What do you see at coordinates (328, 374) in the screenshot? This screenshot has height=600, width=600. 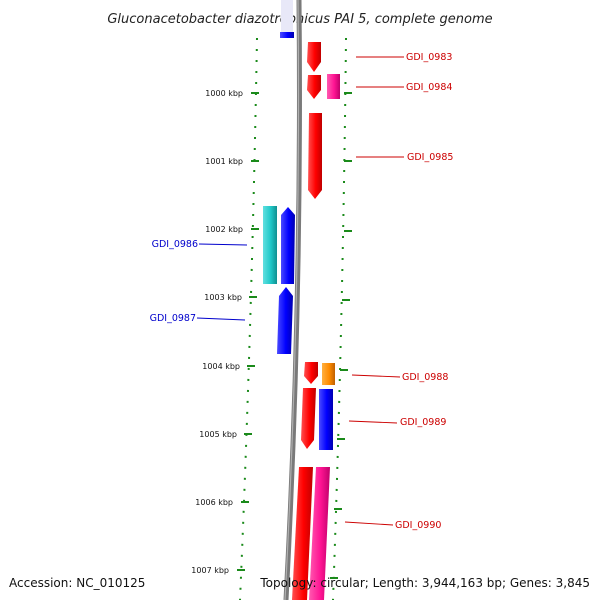 I see `feature-gdi-0988-orange` at bounding box center [328, 374].